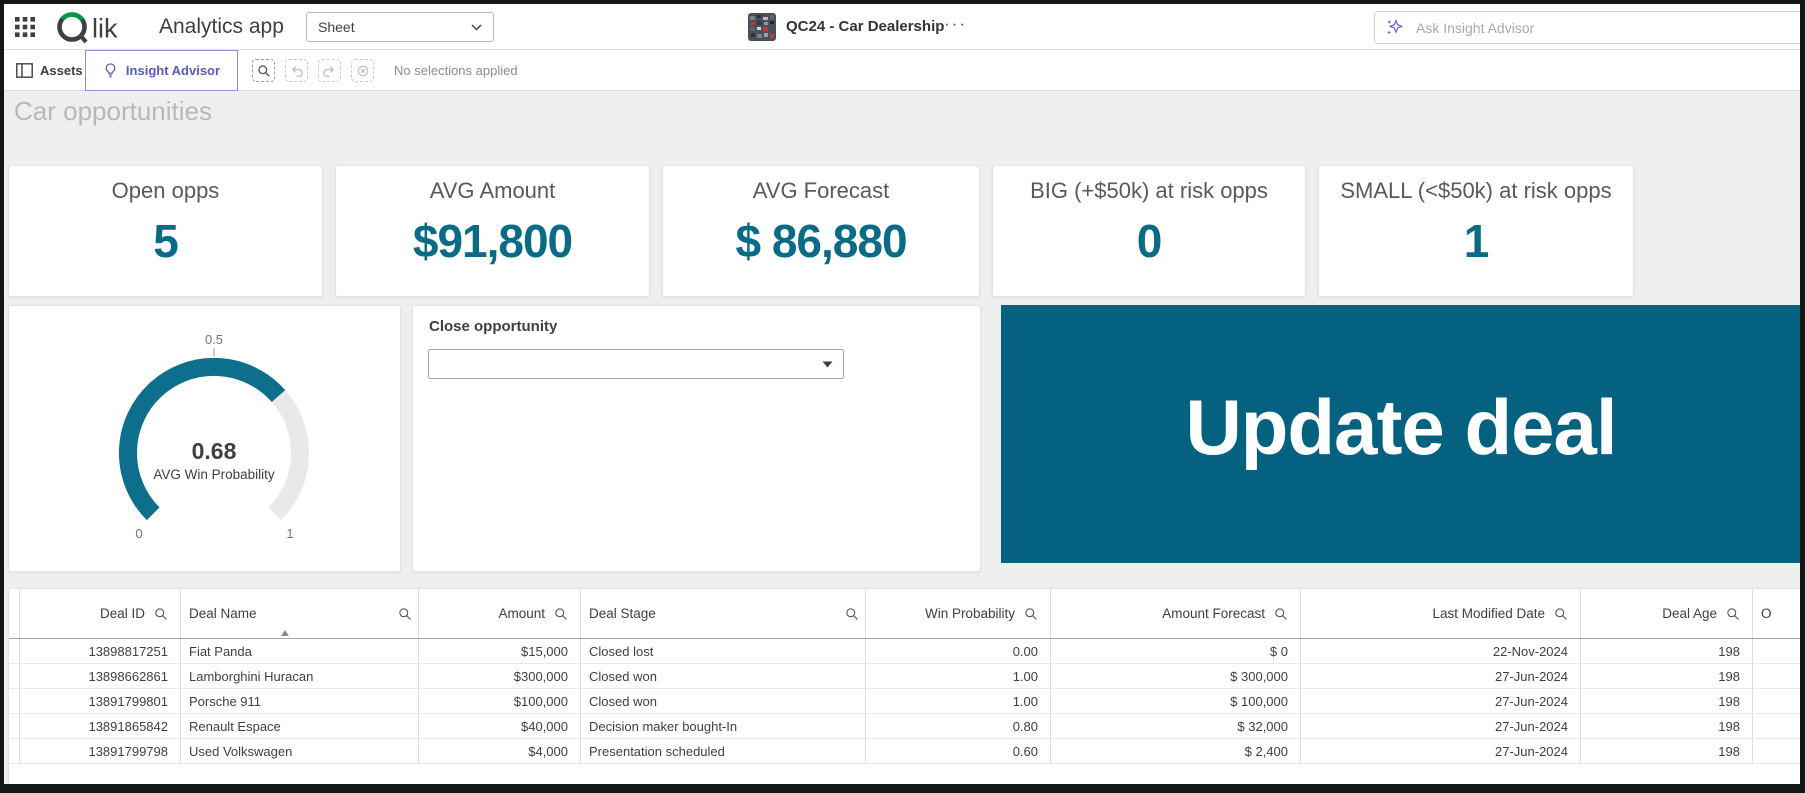 This screenshot has height=793, width=1805. I want to click on app-launcher-icon, so click(25, 27).